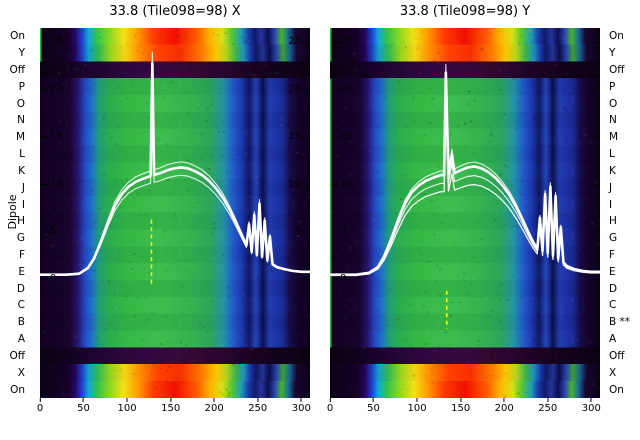  What do you see at coordinates (175, 11) in the screenshot?
I see `panel-x-title: 33.8 (Tile098=98) X` at bounding box center [175, 11].